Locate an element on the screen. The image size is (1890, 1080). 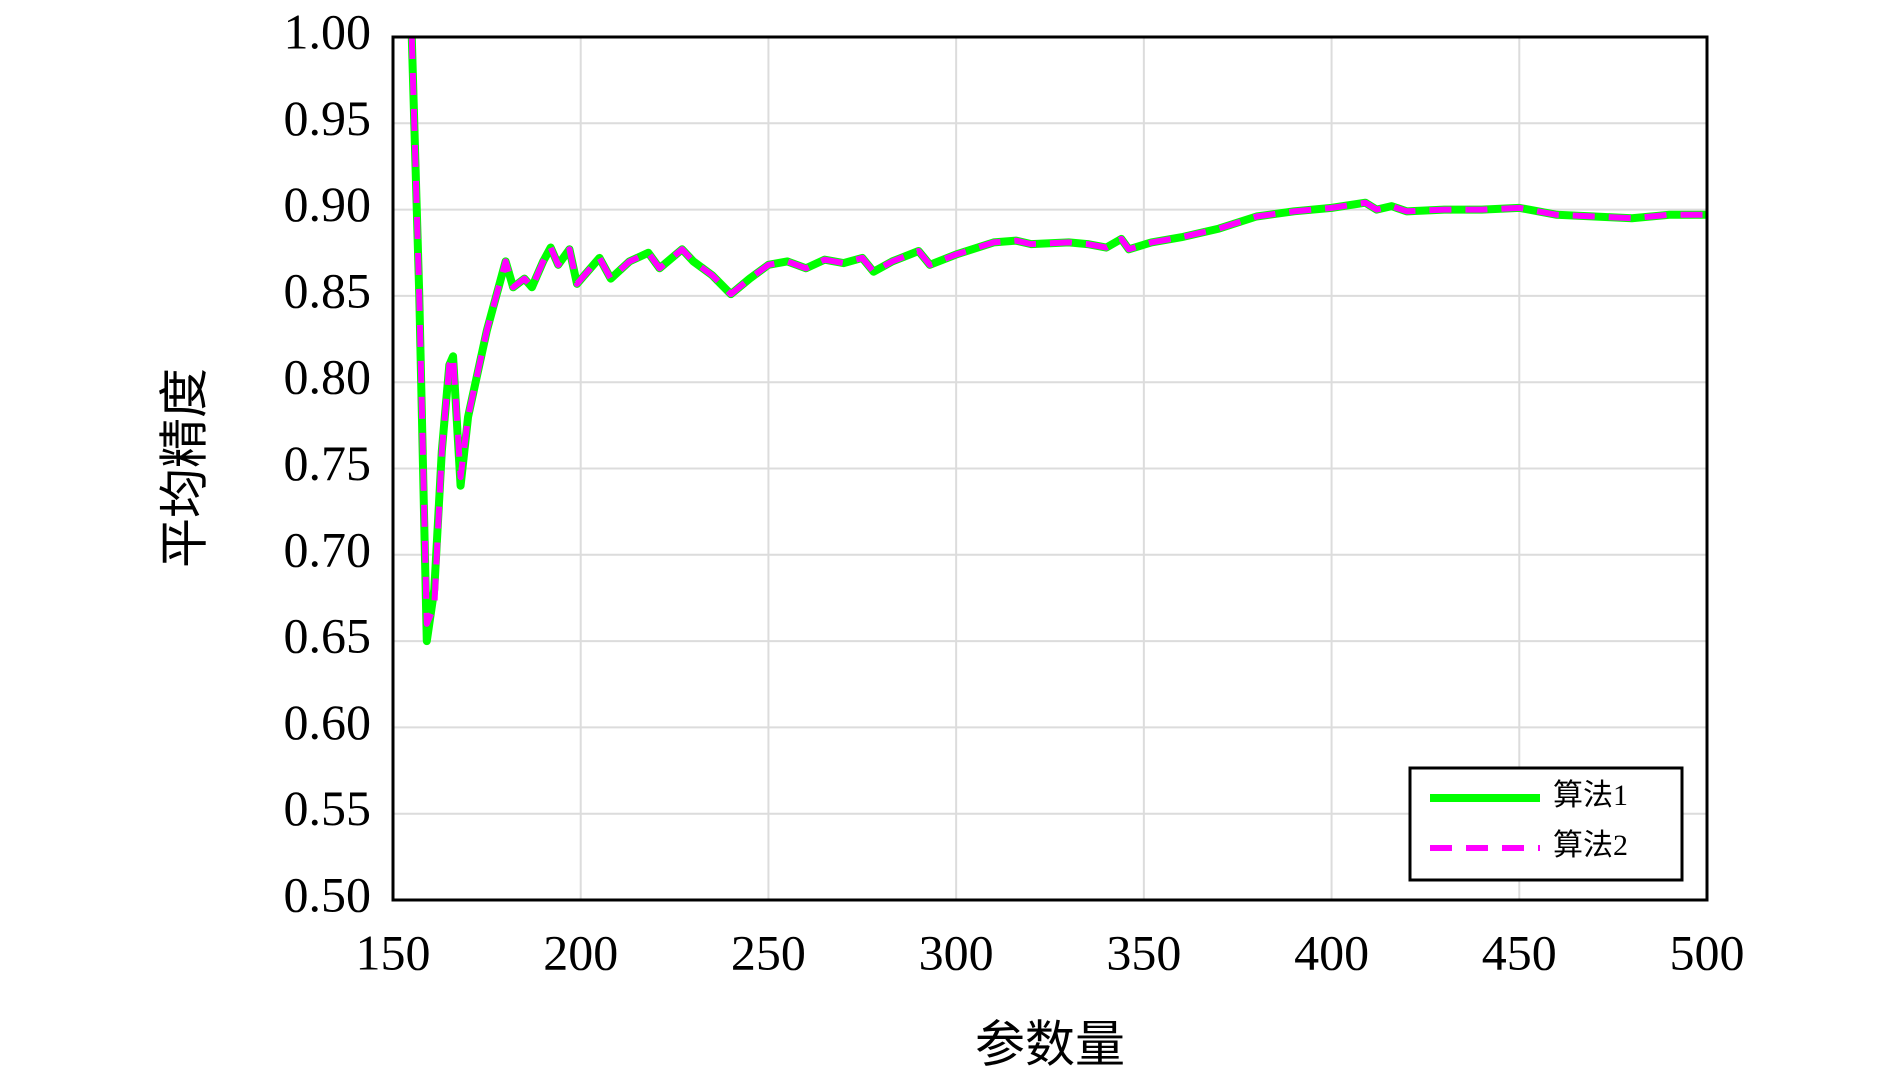
x-tick-label: 400 is located at coordinates (1331, 952).